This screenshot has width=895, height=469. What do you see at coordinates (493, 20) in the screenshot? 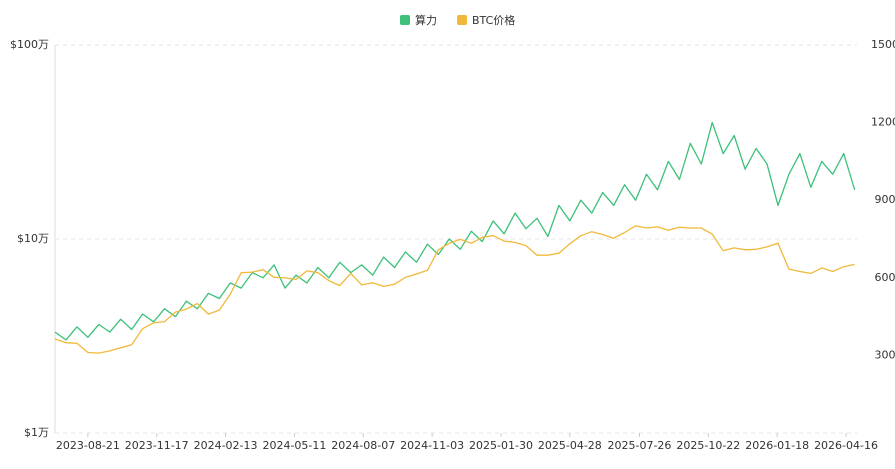
I see `legend-label: BTC价格` at bounding box center [493, 20].